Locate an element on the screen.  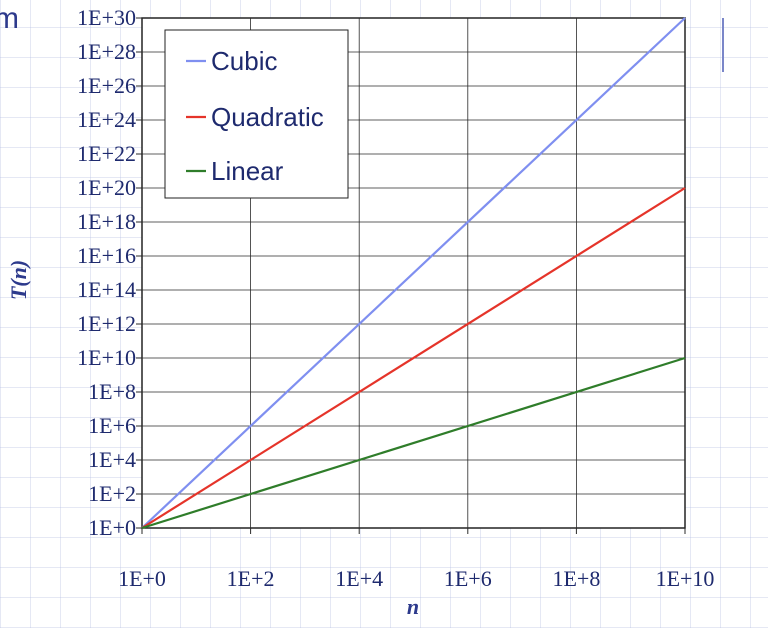
legend-label-linear: Linear is located at coordinates (247, 171).